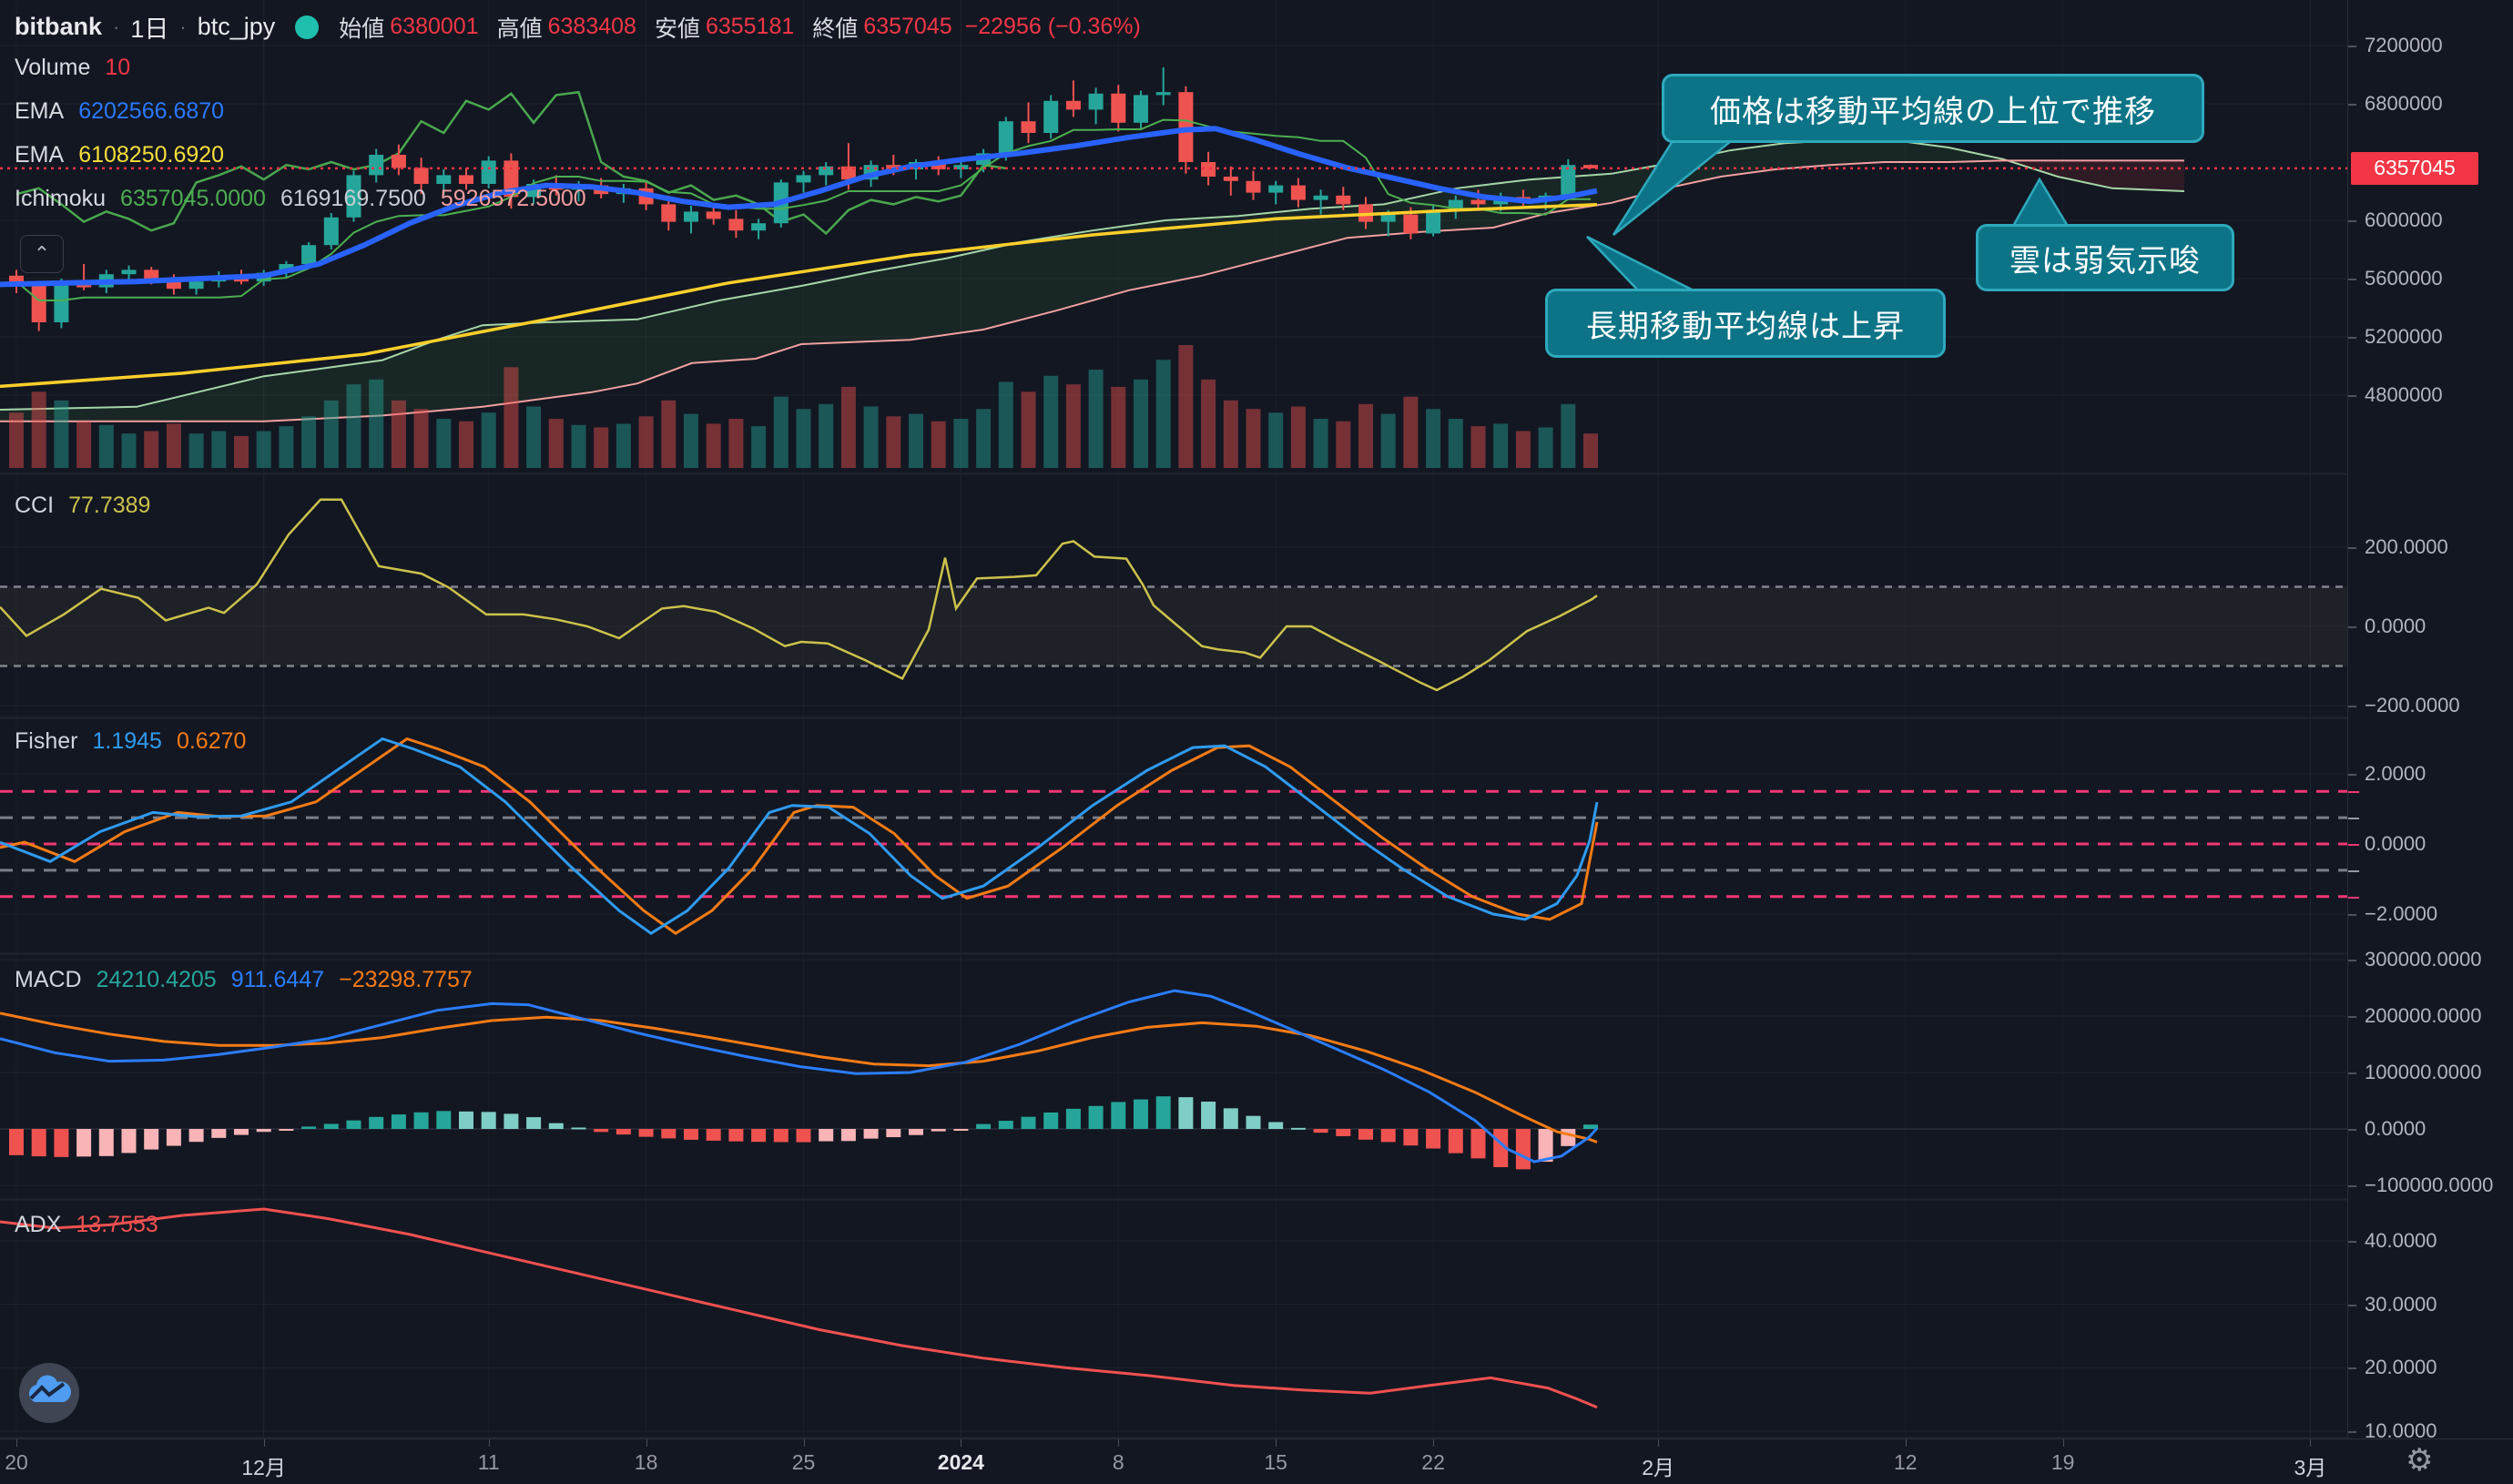 The height and width of the screenshot is (1484, 2513). What do you see at coordinates (1745, 323) in the screenshot?
I see `annotation-longterm-ma-rising: 長期移動平均線は上昇` at bounding box center [1745, 323].